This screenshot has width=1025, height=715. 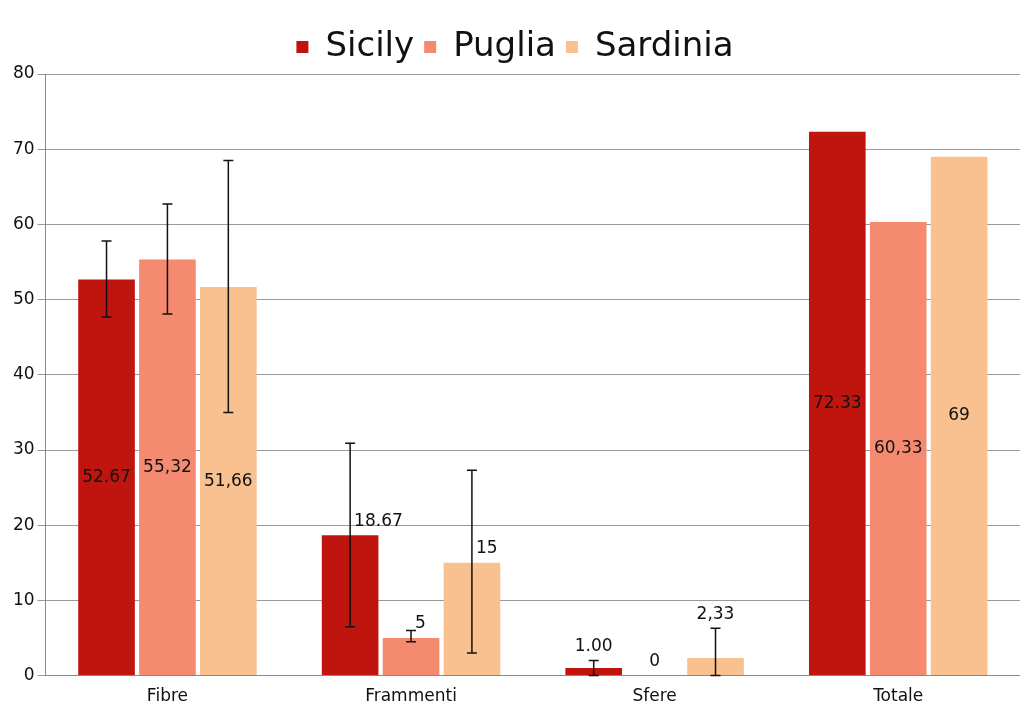 I want to click on data-label: 60,33, so click(x=898, y=446).